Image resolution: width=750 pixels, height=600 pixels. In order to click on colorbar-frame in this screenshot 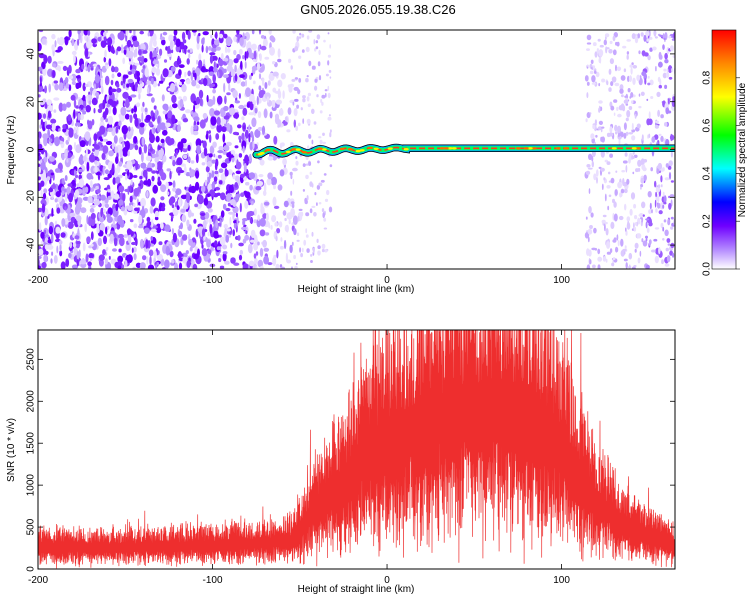, I will do `click(724, 149)`.